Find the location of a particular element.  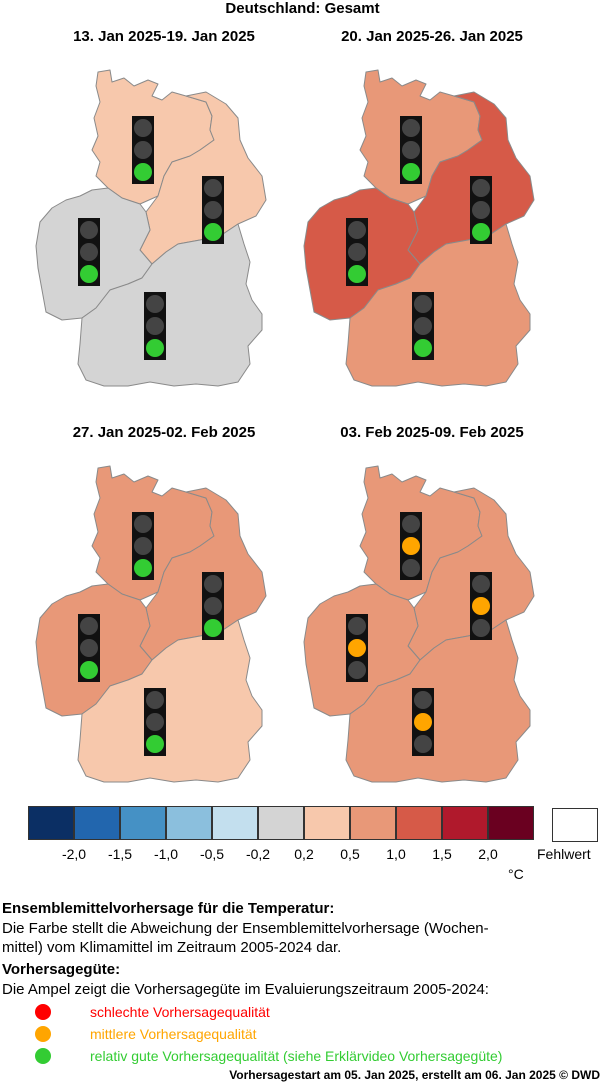

missing-value-label: Fehlwert is located at coordinates (564, 854).